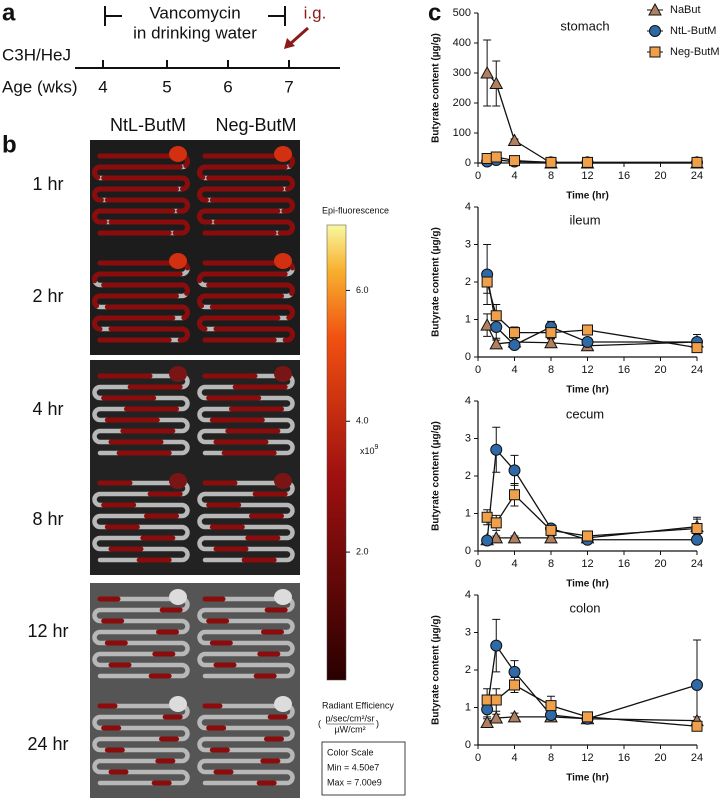 Image resolution: width=723 pixels, height=809 pixels. Describe the element at coordinates (695, 52) in the screenshot. I see `legend-label: Neg-ButM` at that location.